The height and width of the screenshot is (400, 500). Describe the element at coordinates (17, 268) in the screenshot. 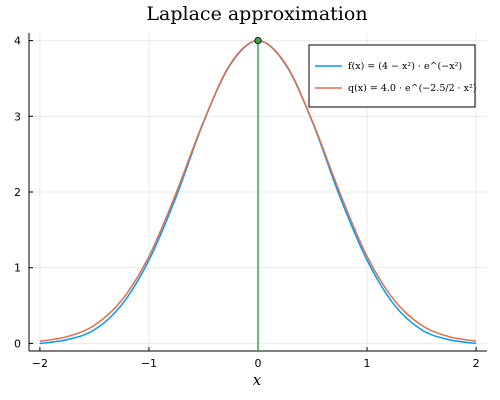

I see `y-tick-label: 1` at that location.